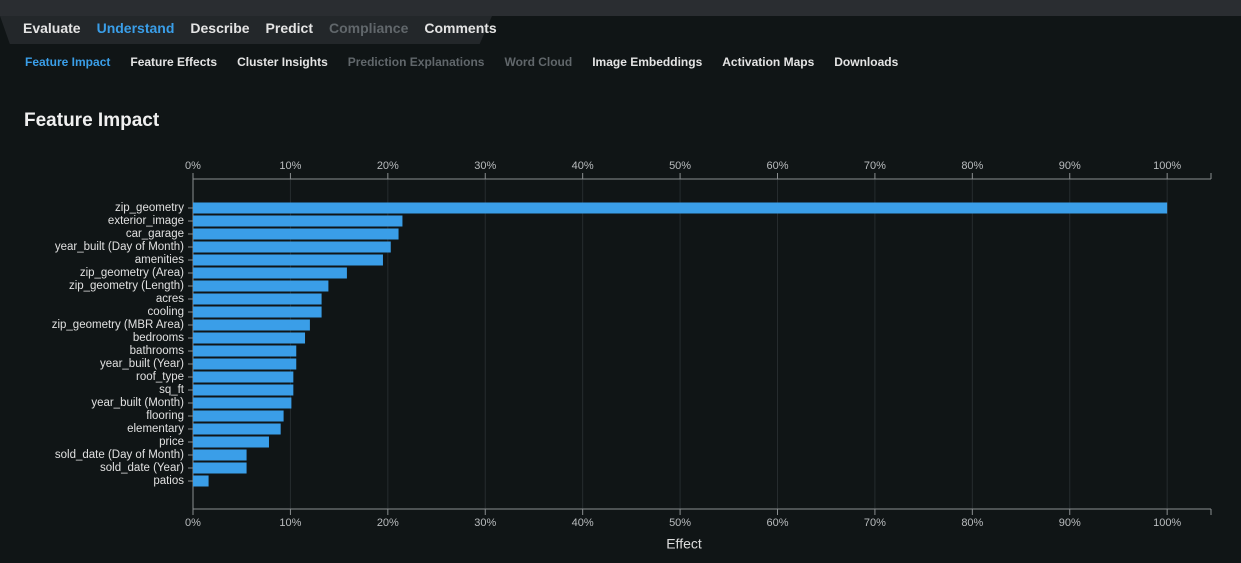 The image size is (1241, 563). What do you see at coordinates (155, 234) in the screenshot?
I see `y-tick-label: car_garage` at bounding box center [155, 234].